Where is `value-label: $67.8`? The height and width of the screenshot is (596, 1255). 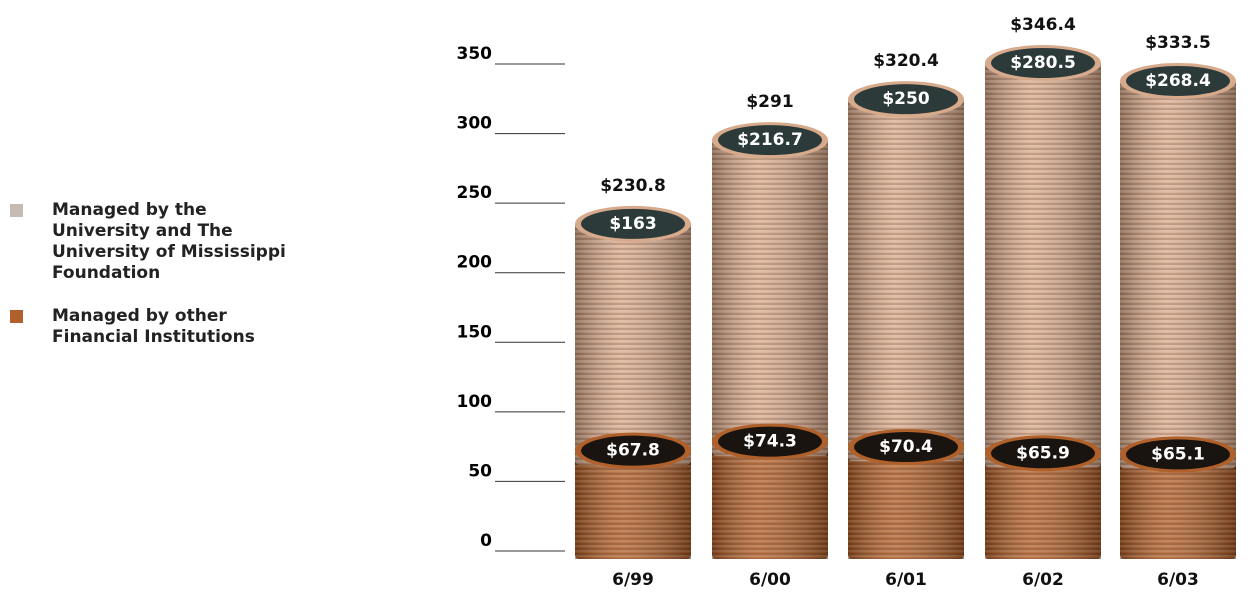 value-label: $67.8 is located at coordinates (633, 451).